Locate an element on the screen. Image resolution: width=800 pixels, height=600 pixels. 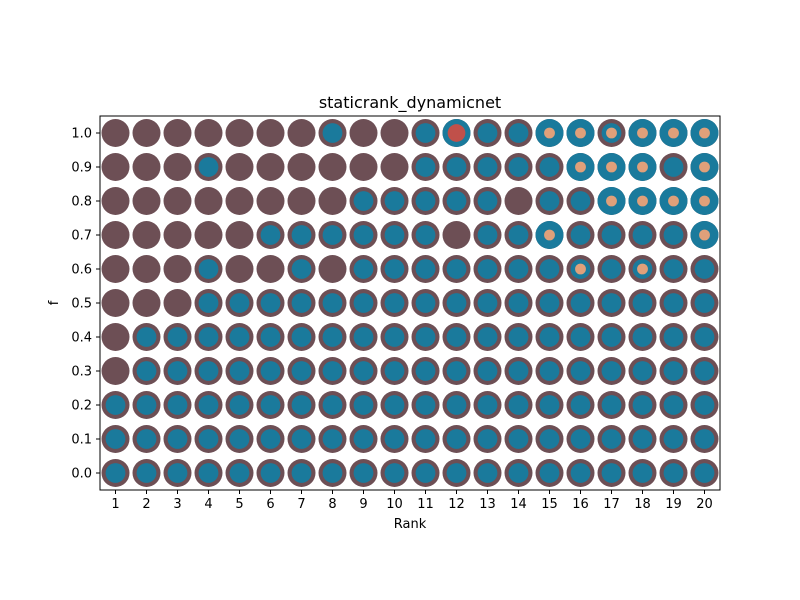
point-outer-rank-1-f-0.4 is located at coordinates (115, 337).